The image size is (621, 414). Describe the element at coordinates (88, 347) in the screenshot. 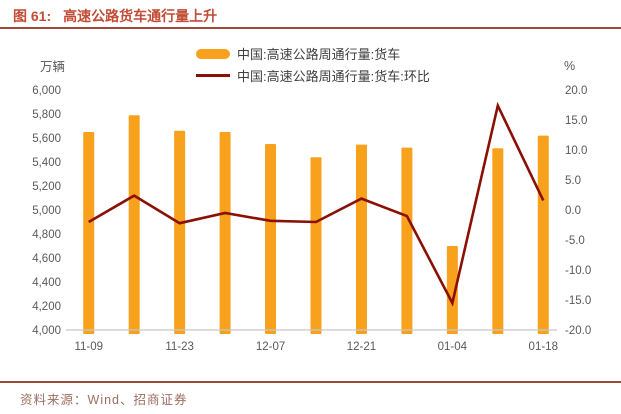

I see `x-axis-tick-label: 11-09` at that location.